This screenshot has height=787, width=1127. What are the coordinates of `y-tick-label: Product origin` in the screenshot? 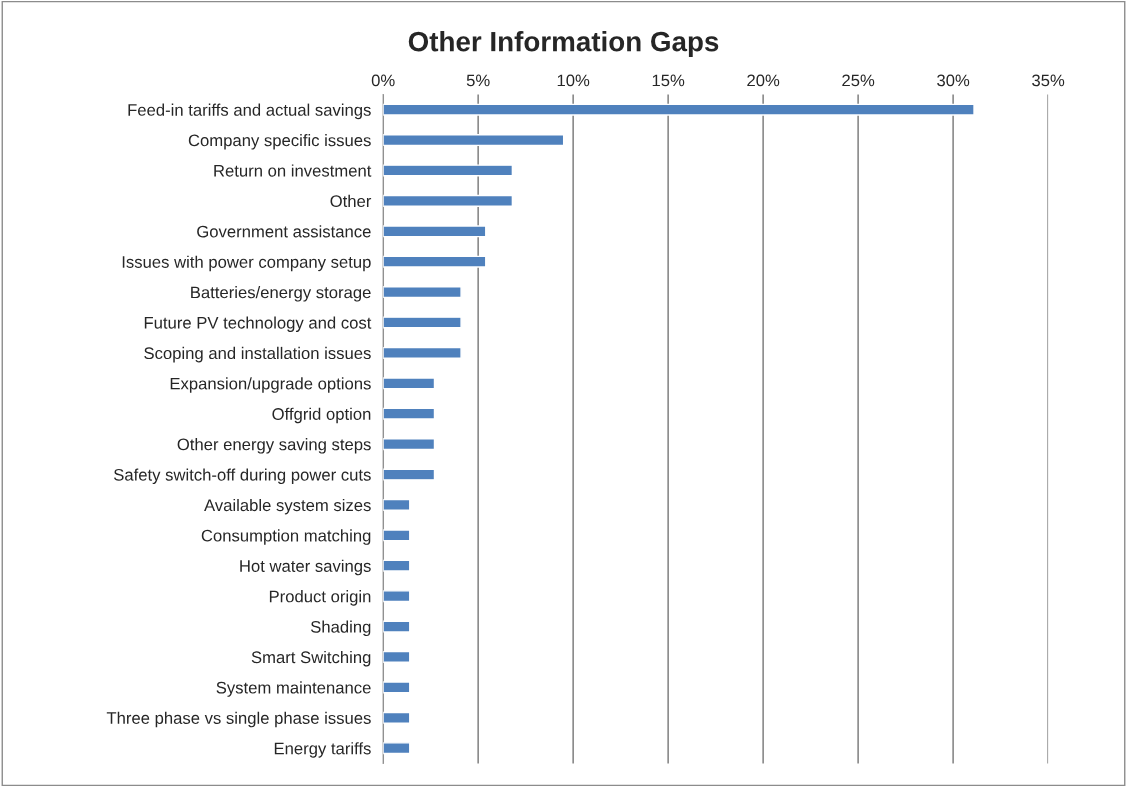 It's located at (320, 598).